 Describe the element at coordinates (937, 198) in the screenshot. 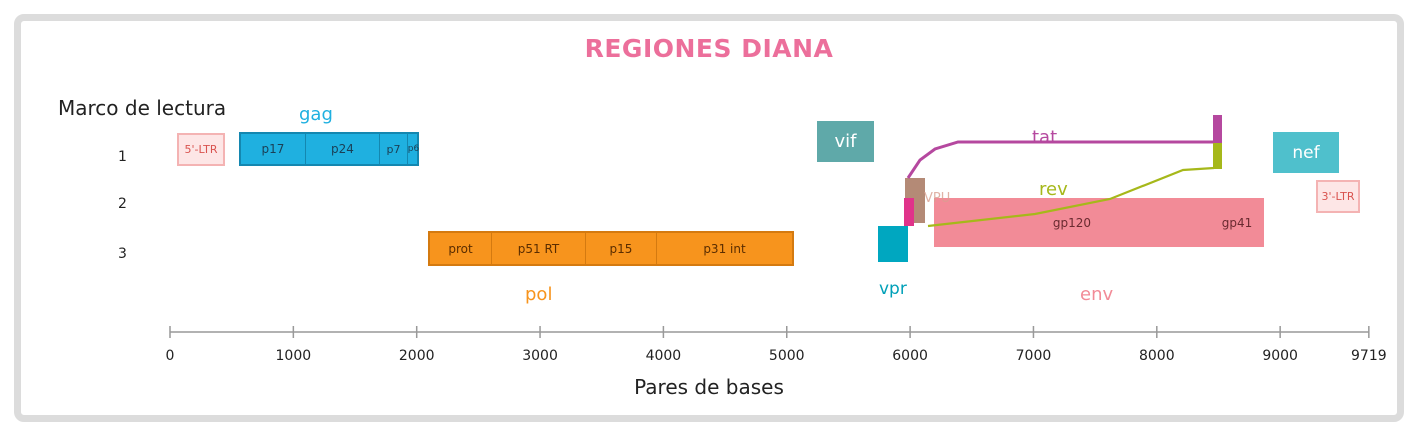

I see `vpu-label: VPU` at that location.